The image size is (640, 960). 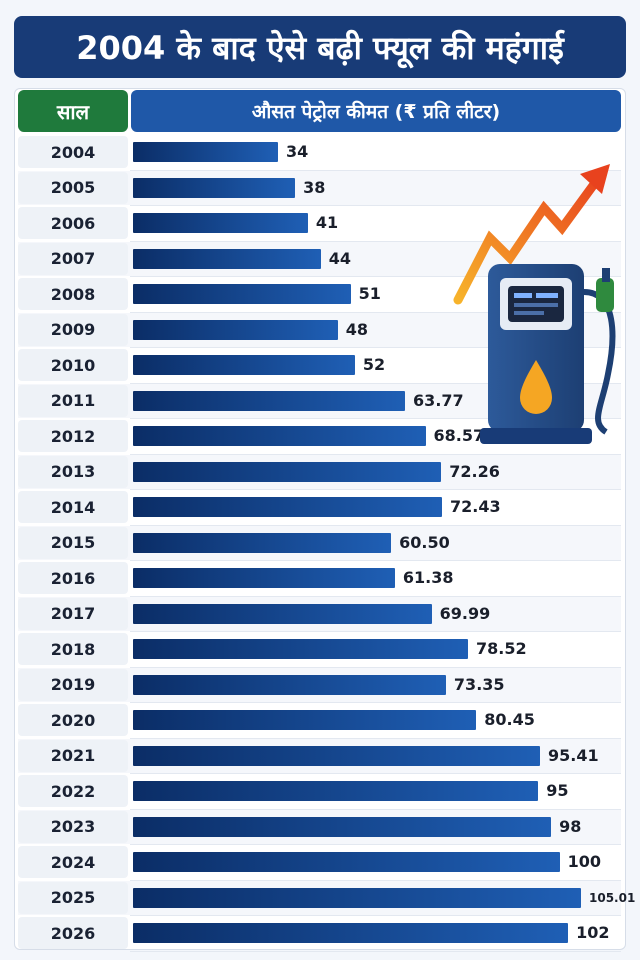 What do you see at coordinates (73, 507) in the screenshot?
I see `year-label: 2014` at bounding box center [73, 507].